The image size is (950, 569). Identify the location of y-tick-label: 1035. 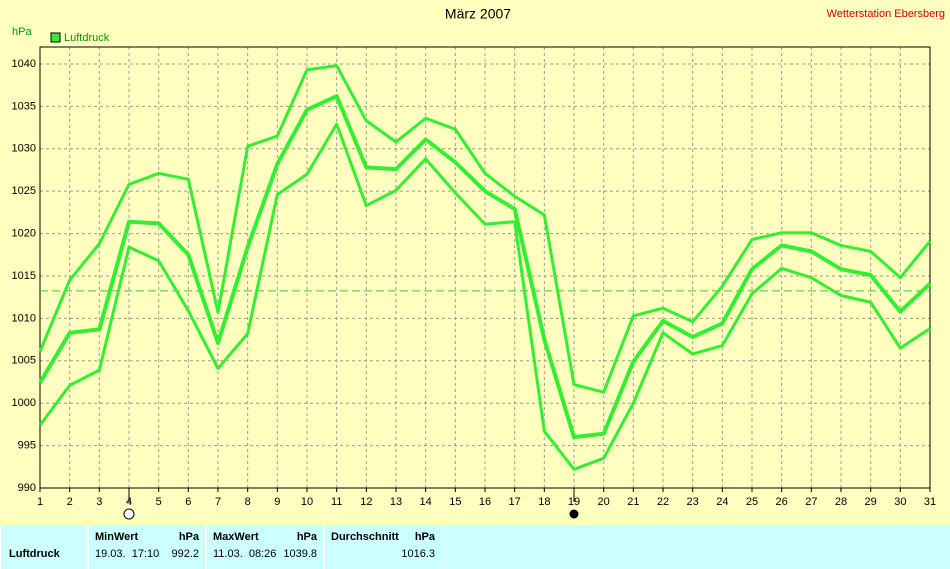
(24, 106).